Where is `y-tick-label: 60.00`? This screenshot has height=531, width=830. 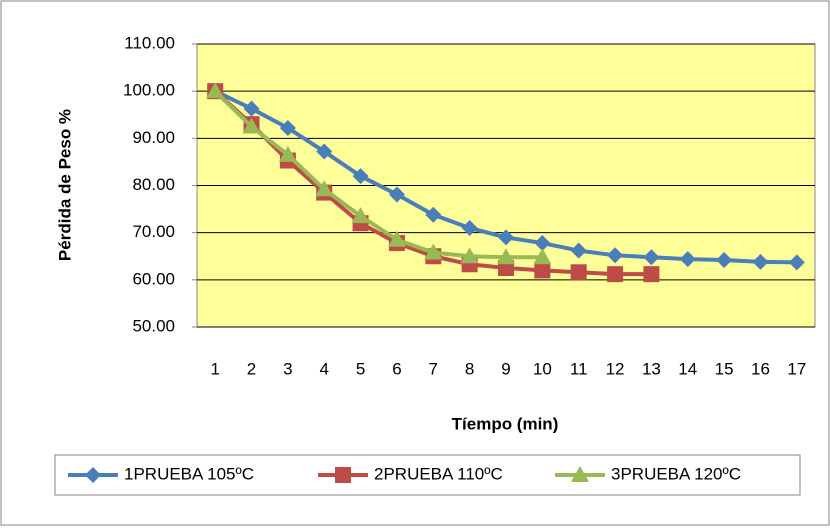 y-tick-label: 60.00 is located at coordinates (153, 278).